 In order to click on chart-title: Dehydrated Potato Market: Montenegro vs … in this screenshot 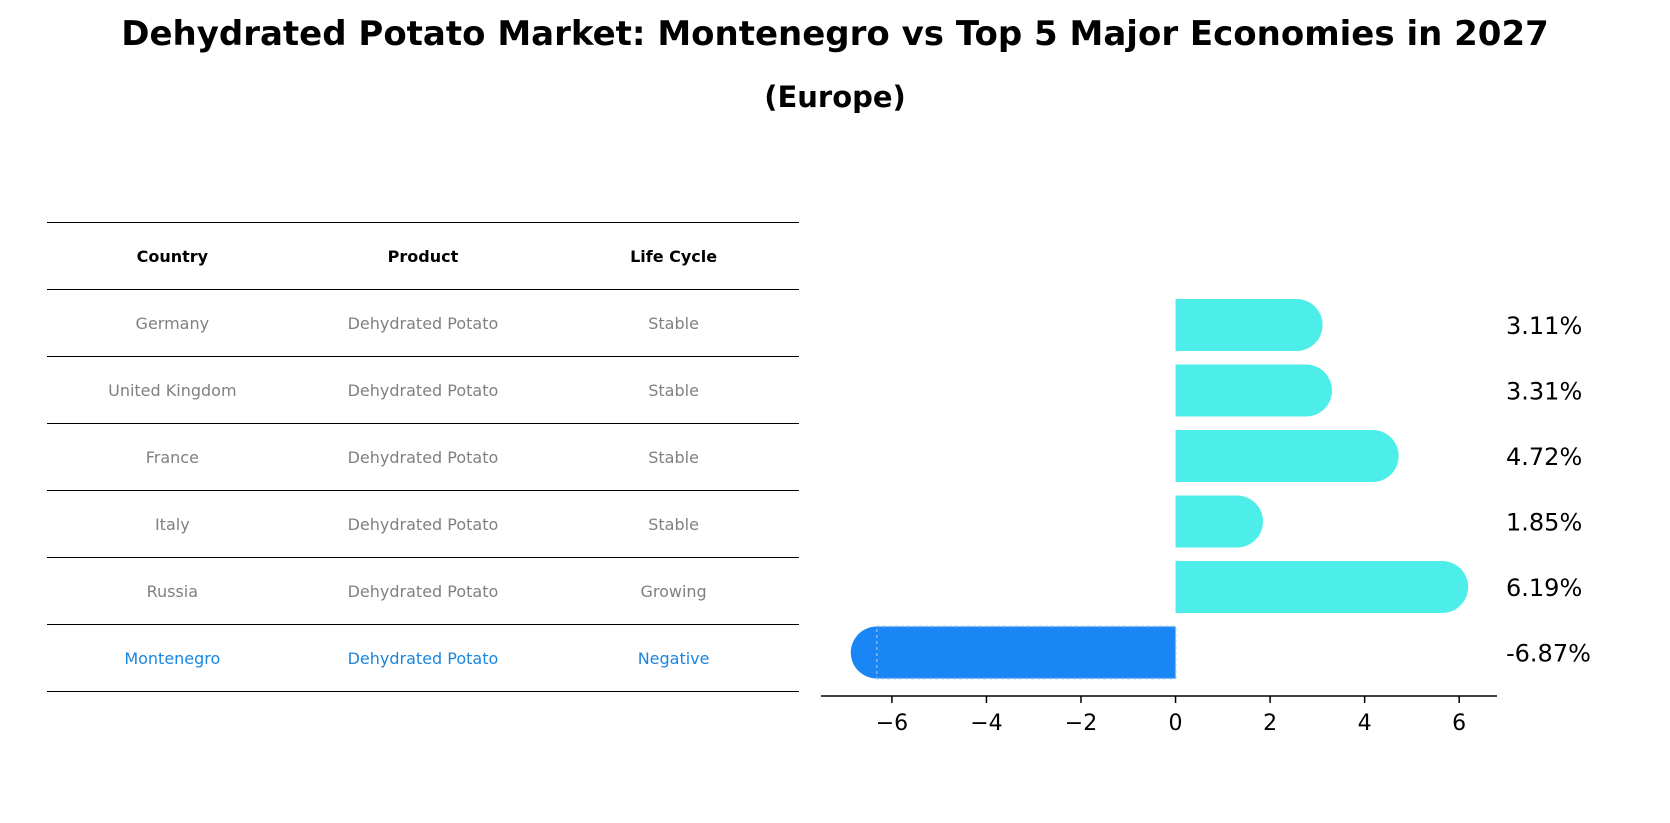, I will do `click(835, 34)`.